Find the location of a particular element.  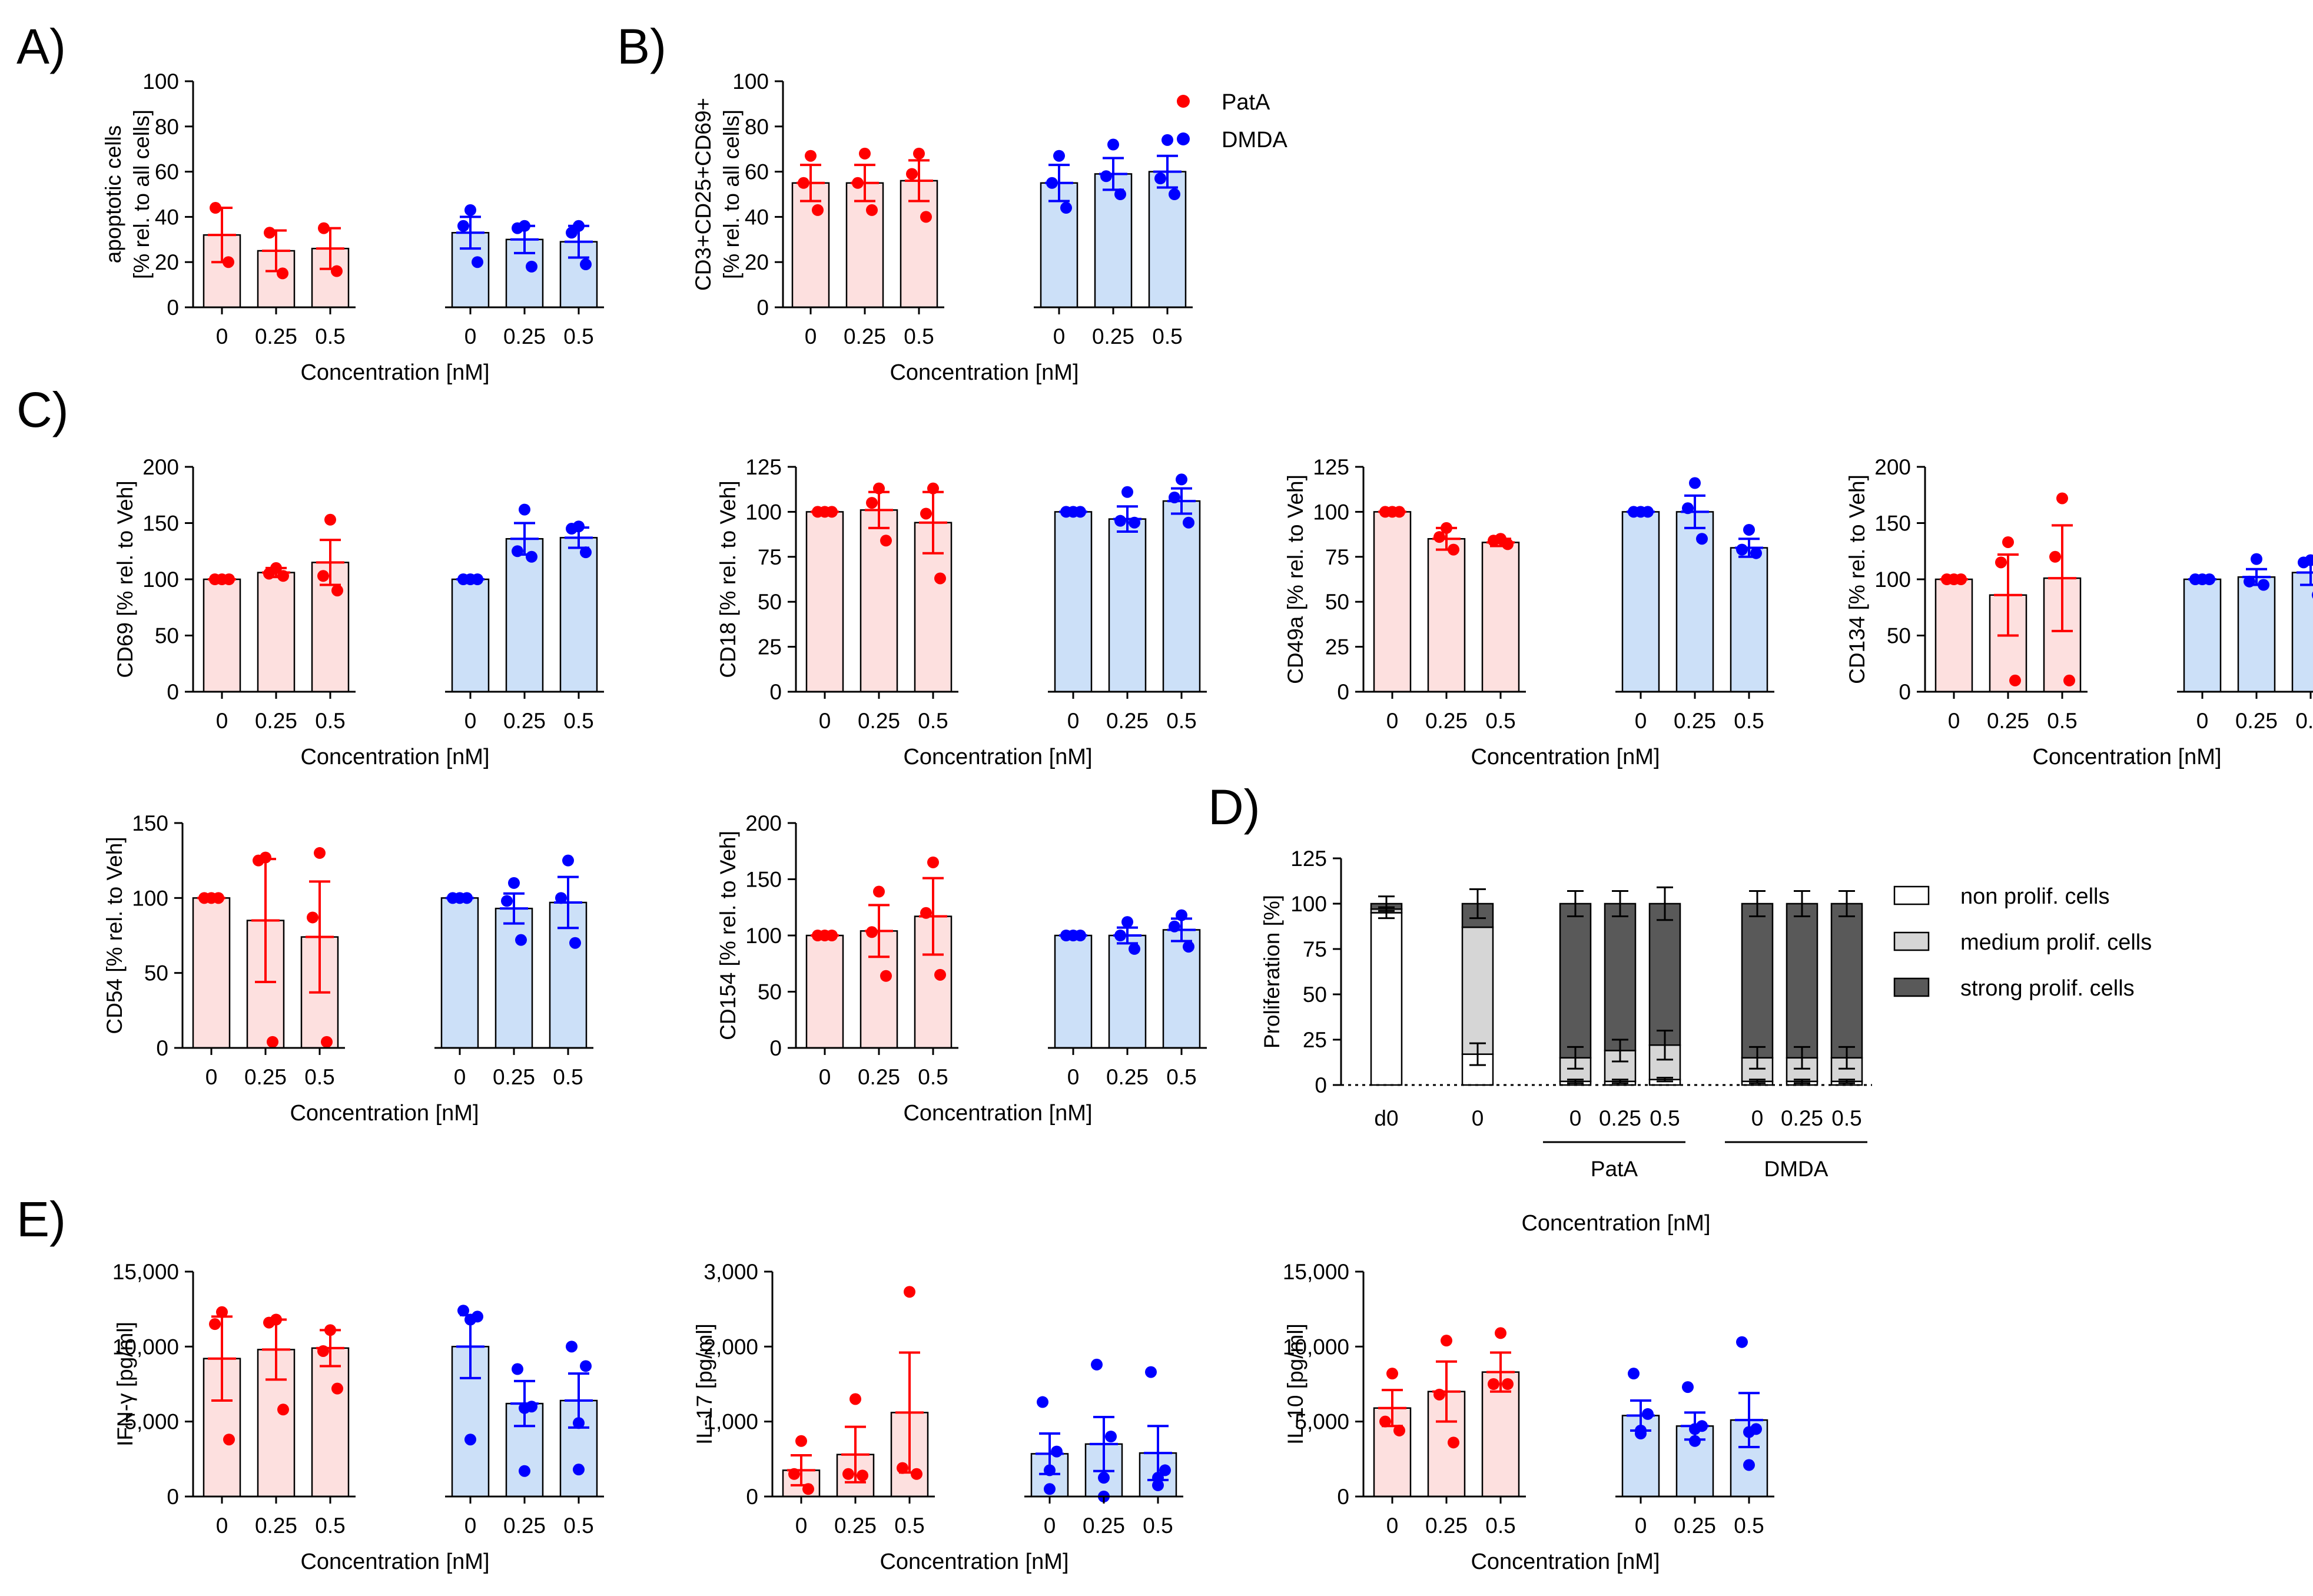

panel-label-d: D) is located at coordinates (1234, 807).